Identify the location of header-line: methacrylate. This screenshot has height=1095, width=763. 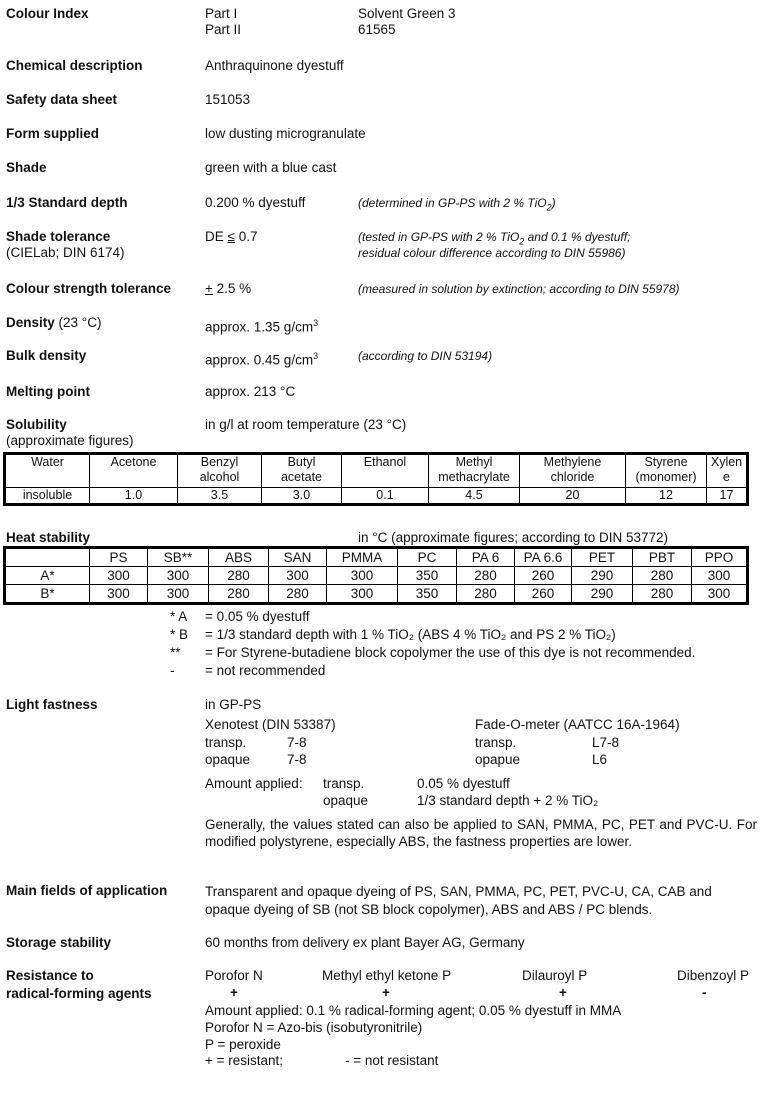
(474, 477).